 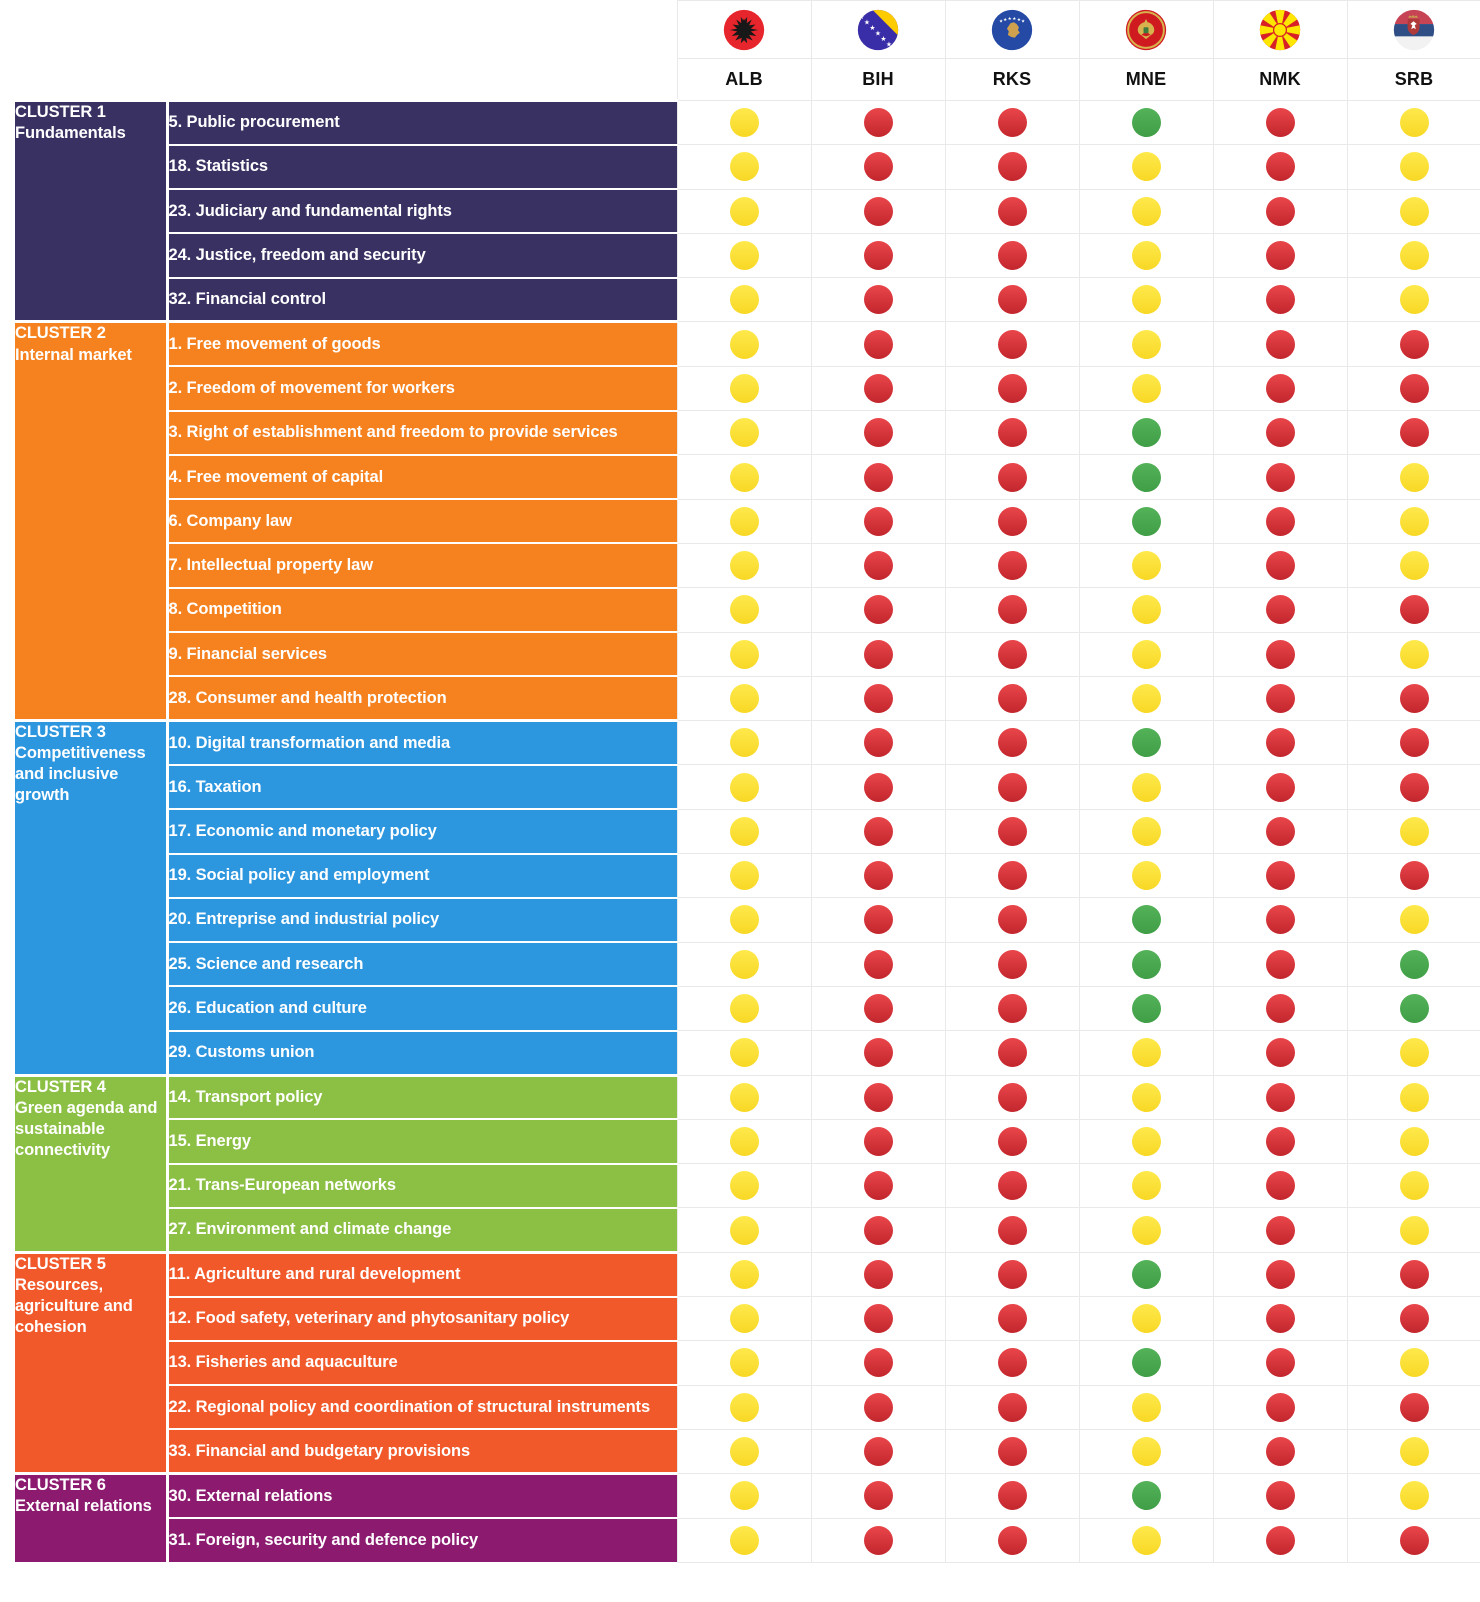 I want to click on chapter-label: 2. Freedom of movement for workers, so click(x=422, y=388).